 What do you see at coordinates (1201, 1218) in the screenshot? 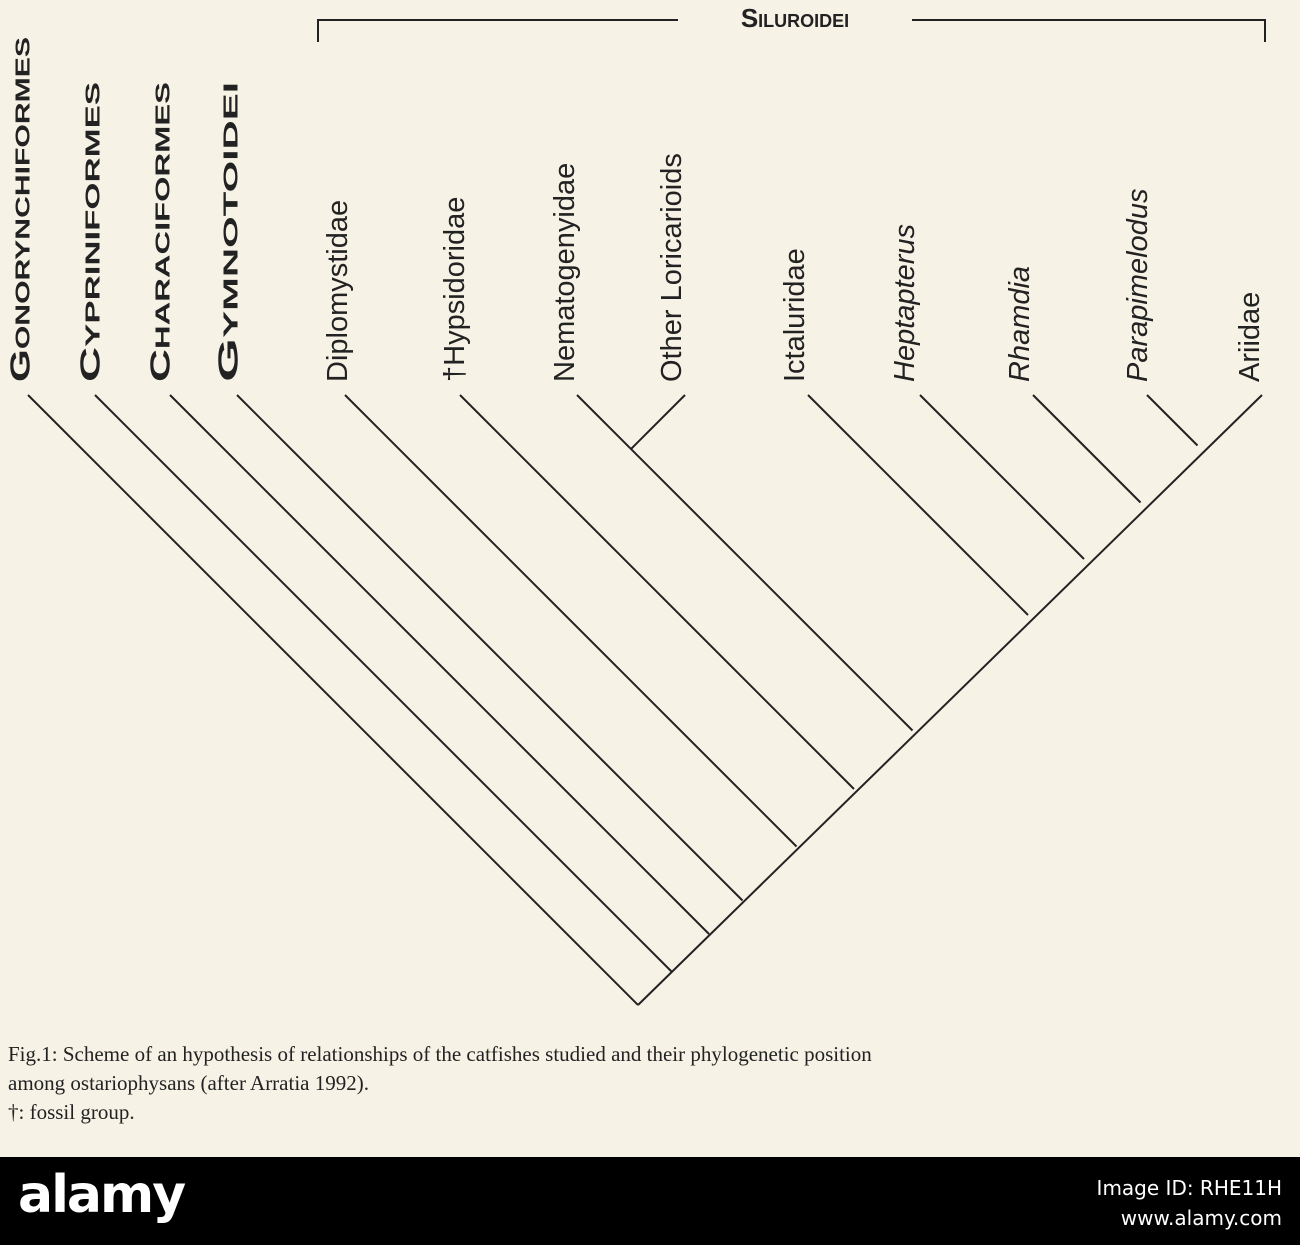
I see `site-url: www.alamy.com` at bounding box center [1201, 1218].